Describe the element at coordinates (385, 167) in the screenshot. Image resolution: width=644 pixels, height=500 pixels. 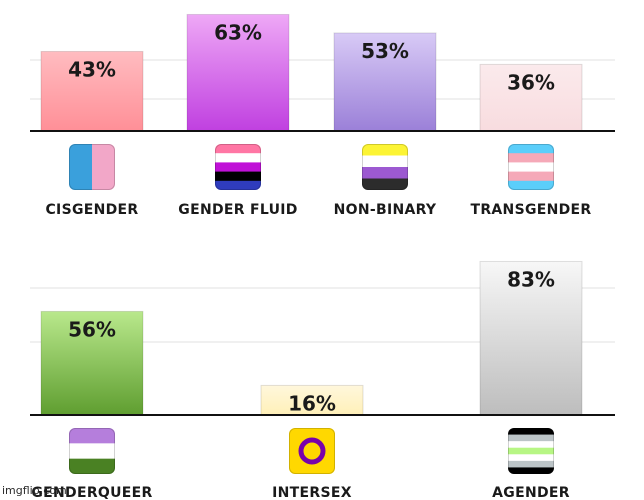
I see `nonbinary-flag-icon` at that location.